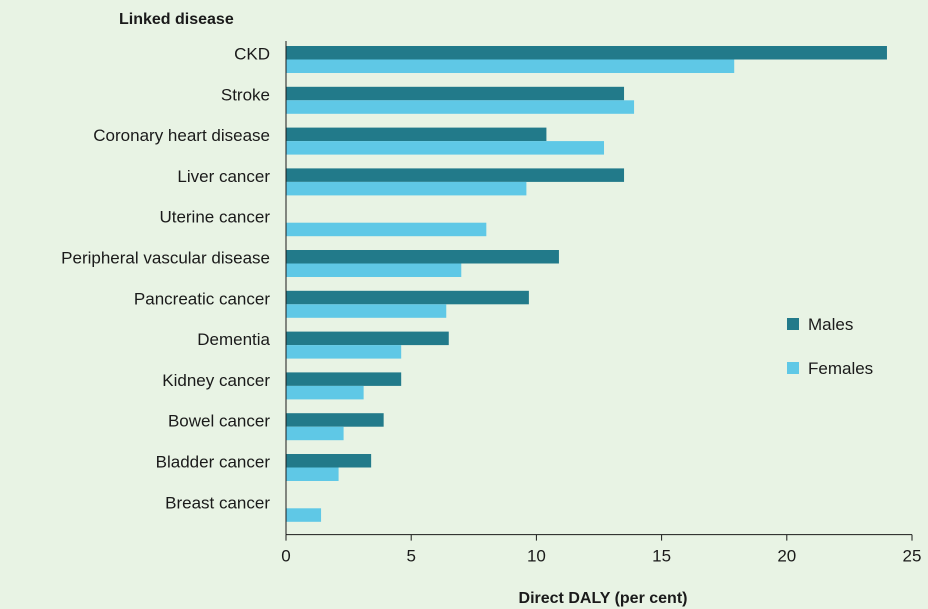 The width and height of the screenshot is (928, 609). What do you see at coordinates (181, 135) in the screenshot?
I see `category-label: Coronary heart disease` at bounding box center [181, 135].